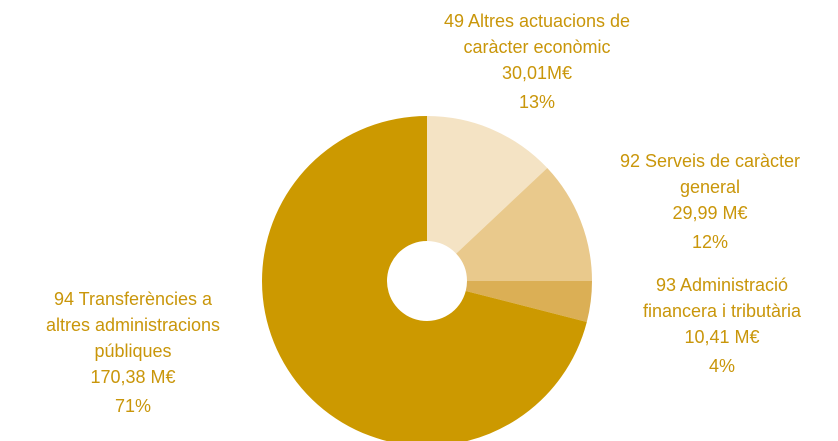 Image resolution: width=838 pixels, height=441 pixels. What do you see at coordinates (133, 299) in the screenshot?
I see `slice-label: 94 Transferències a` at bounding box center [133, 299].